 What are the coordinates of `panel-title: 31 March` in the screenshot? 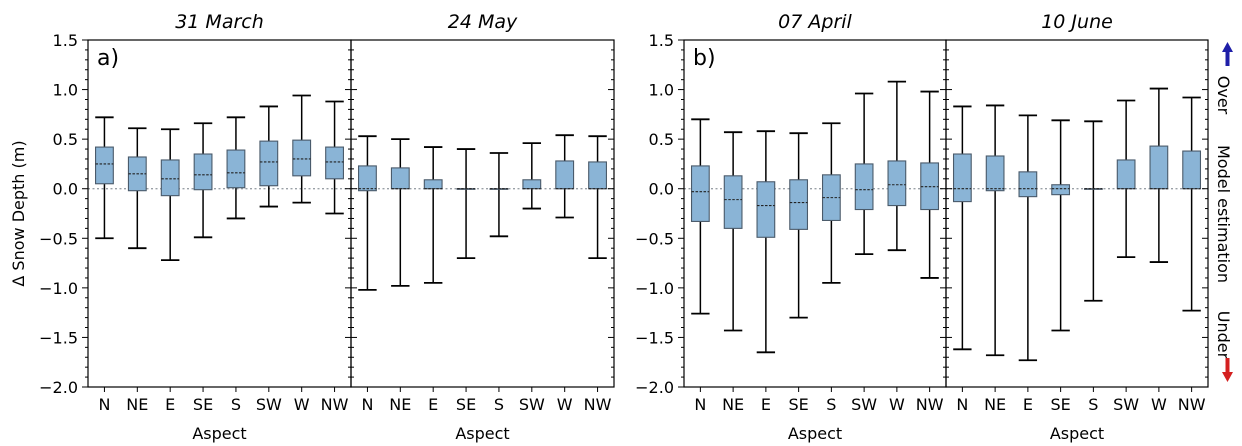 It's located at (219, 22).